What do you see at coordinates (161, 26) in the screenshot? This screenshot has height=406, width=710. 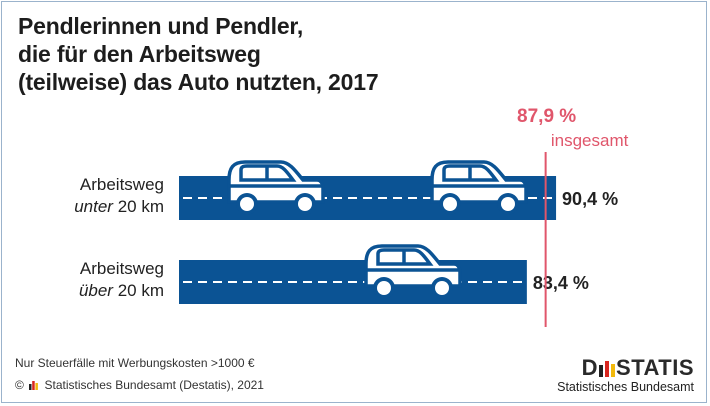 I see `title-line-1: Pendlerinnen und Pendler,` at bounding box center [161, 26].